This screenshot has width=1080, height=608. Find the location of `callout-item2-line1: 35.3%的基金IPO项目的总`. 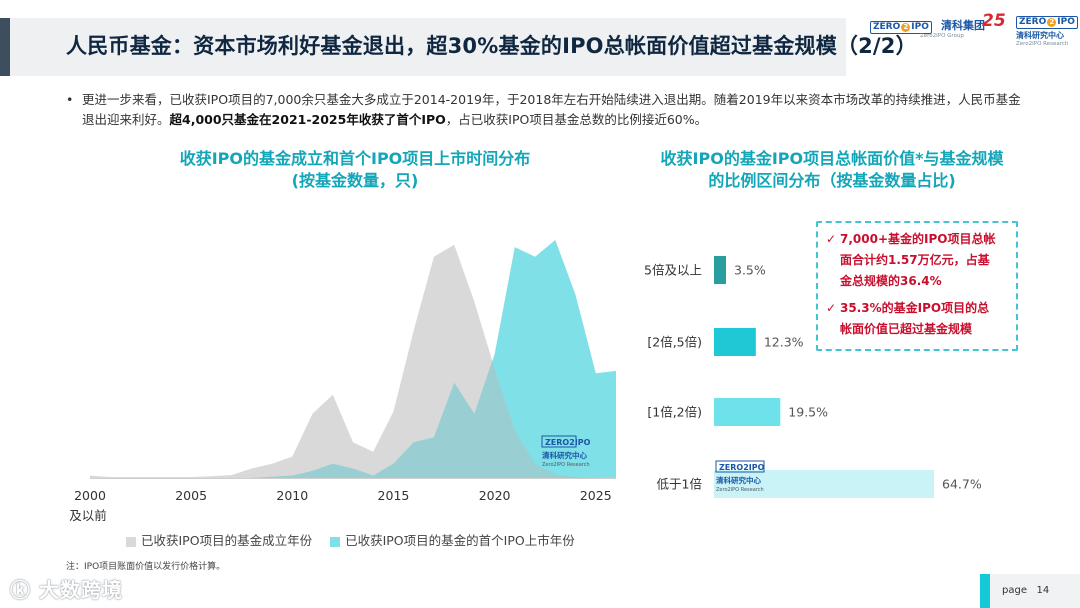

callout-item2-line1: 35.3%的基金IPO项目的总 is located at coordinates (915, 308).